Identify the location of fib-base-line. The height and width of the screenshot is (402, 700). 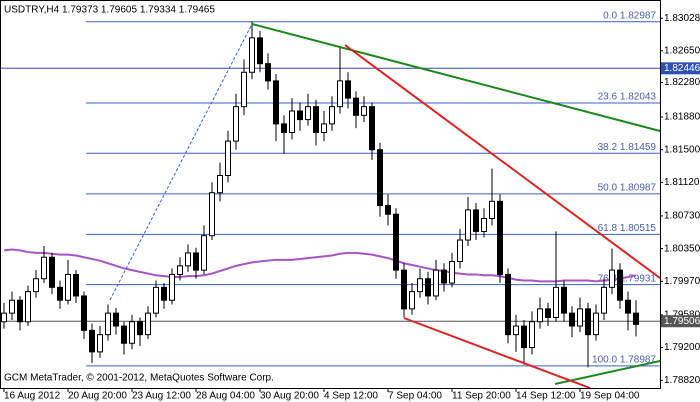
(181, 162).